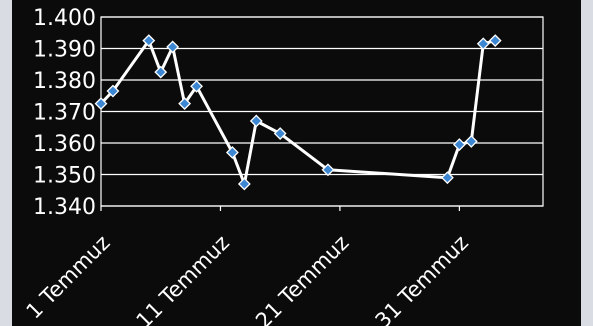 This screenshot has height=326, width=593. I want to click on x-tick-label: 1 Temmuz, so click(68, 277).